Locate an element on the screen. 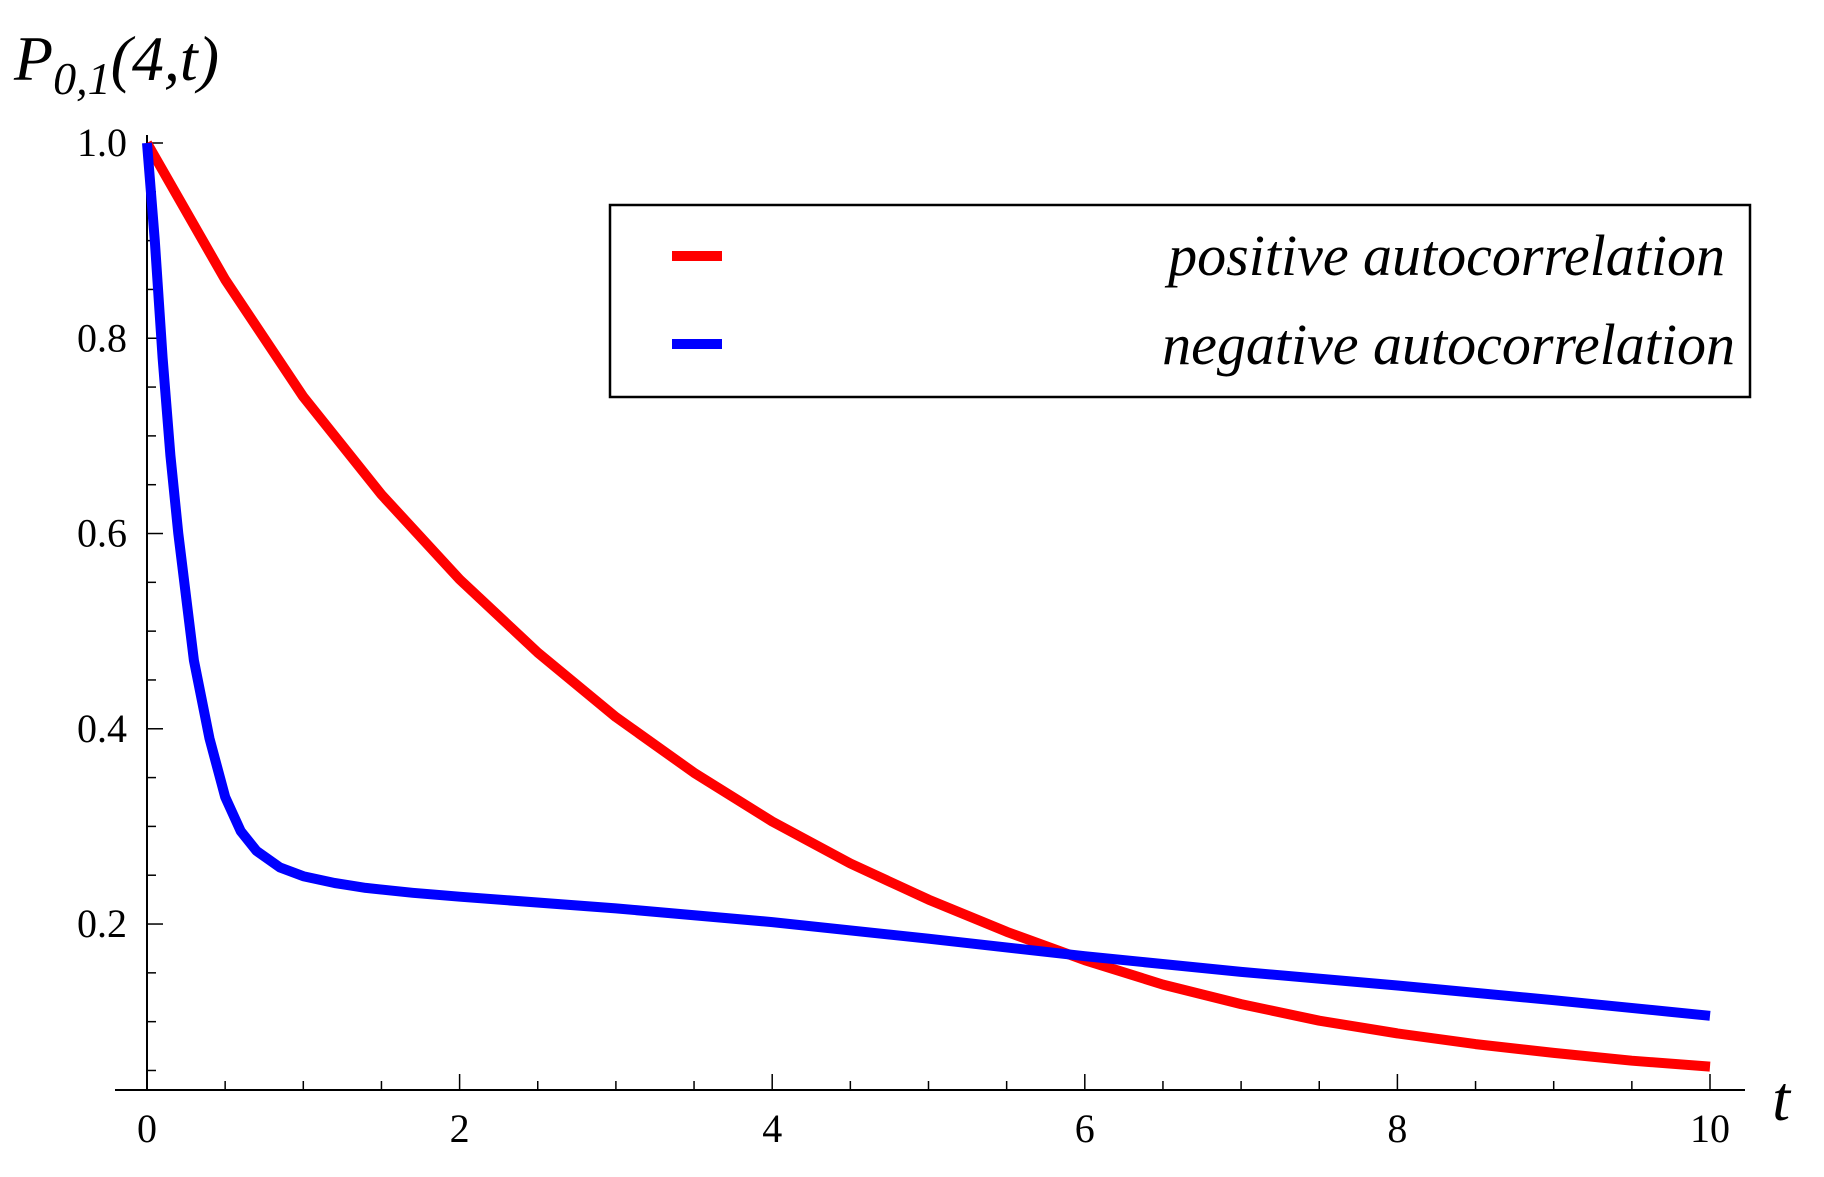 Image resolution: width=1824 pixels, height=1177 pixels. legend-label-positive: positive autocorrelation is located at coordinates (1444, 255).